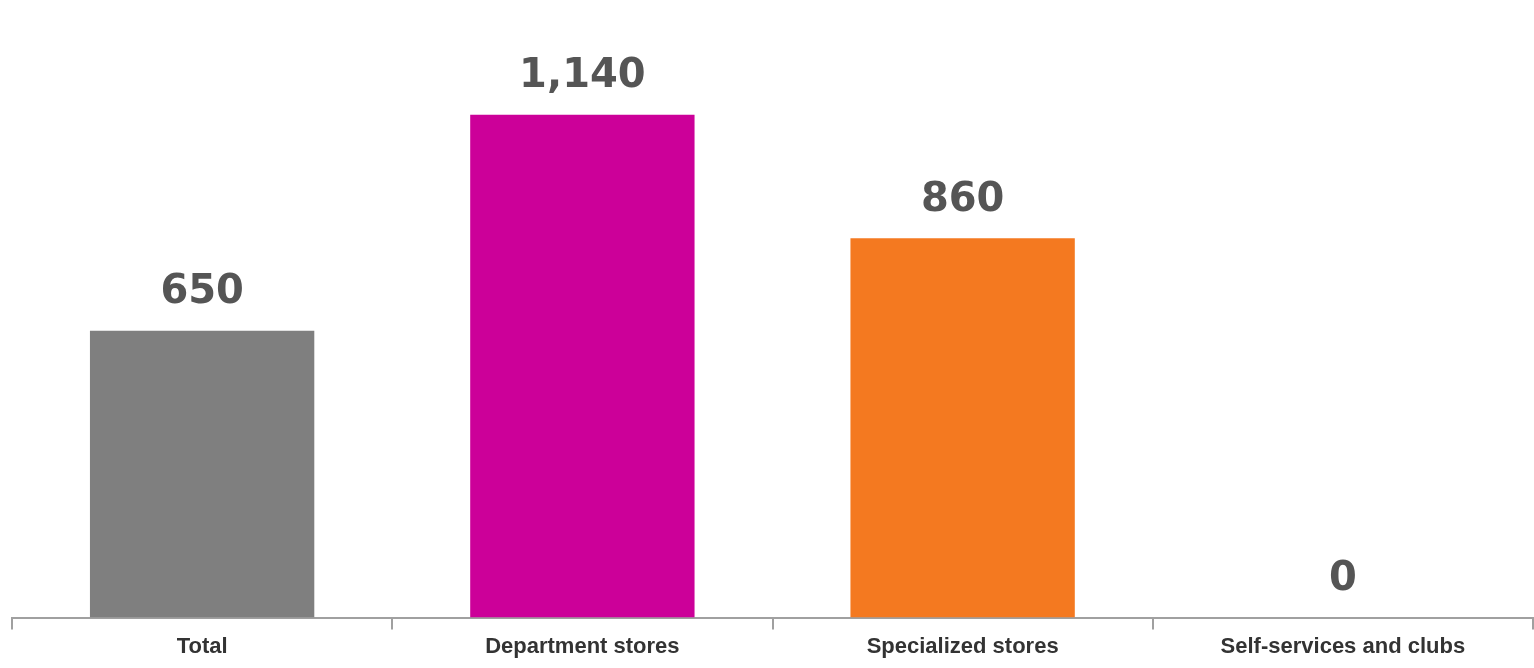 This screenshot has height=668, width=1534. I want to click on data-label: 1,140, so click(582, 73).